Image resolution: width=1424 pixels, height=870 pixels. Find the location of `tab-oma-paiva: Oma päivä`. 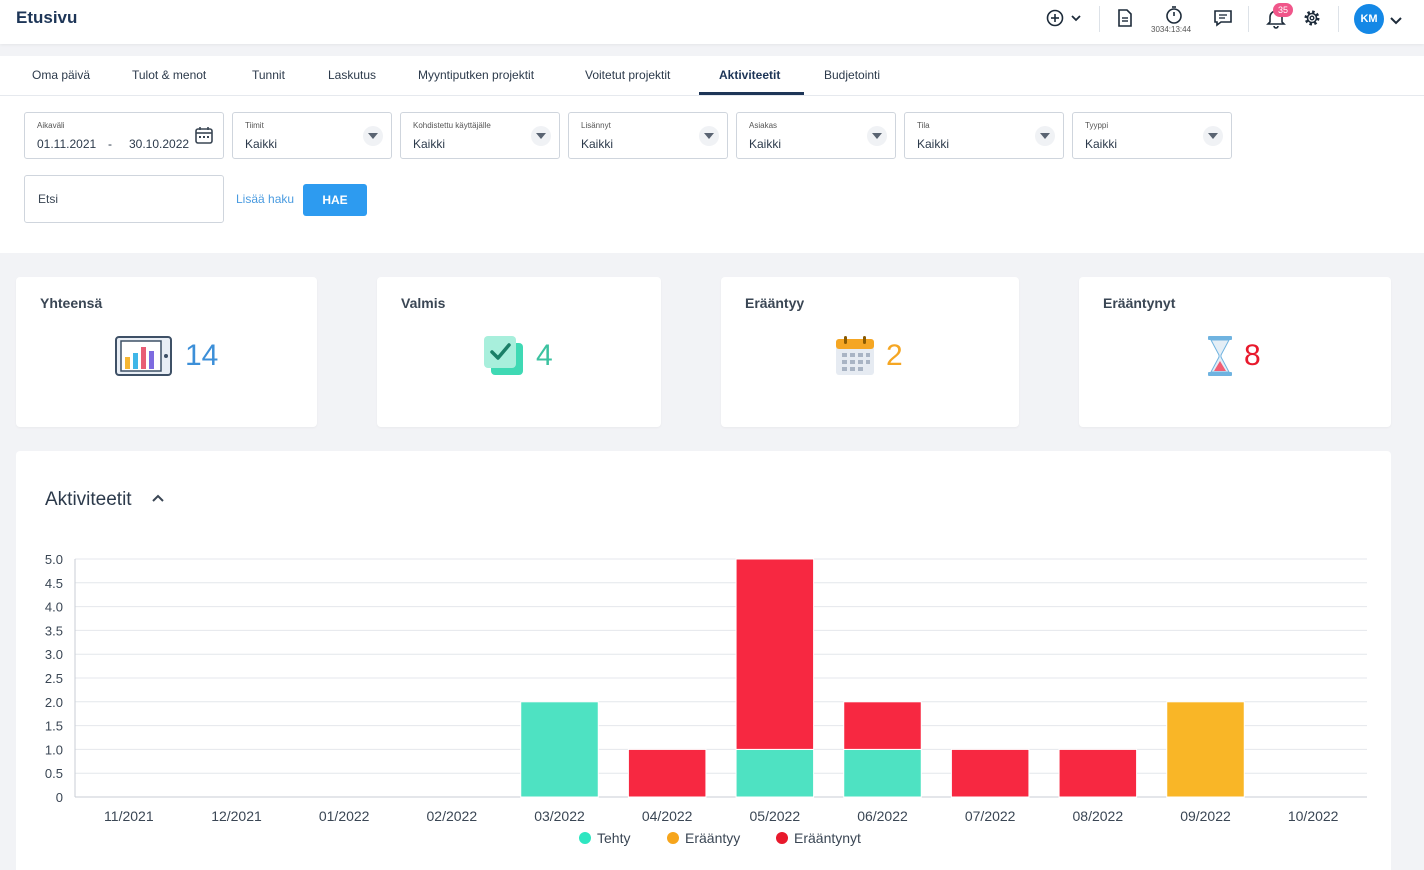

tab-oma-paiva: Oma päivä is located at coordinates (61, 75).